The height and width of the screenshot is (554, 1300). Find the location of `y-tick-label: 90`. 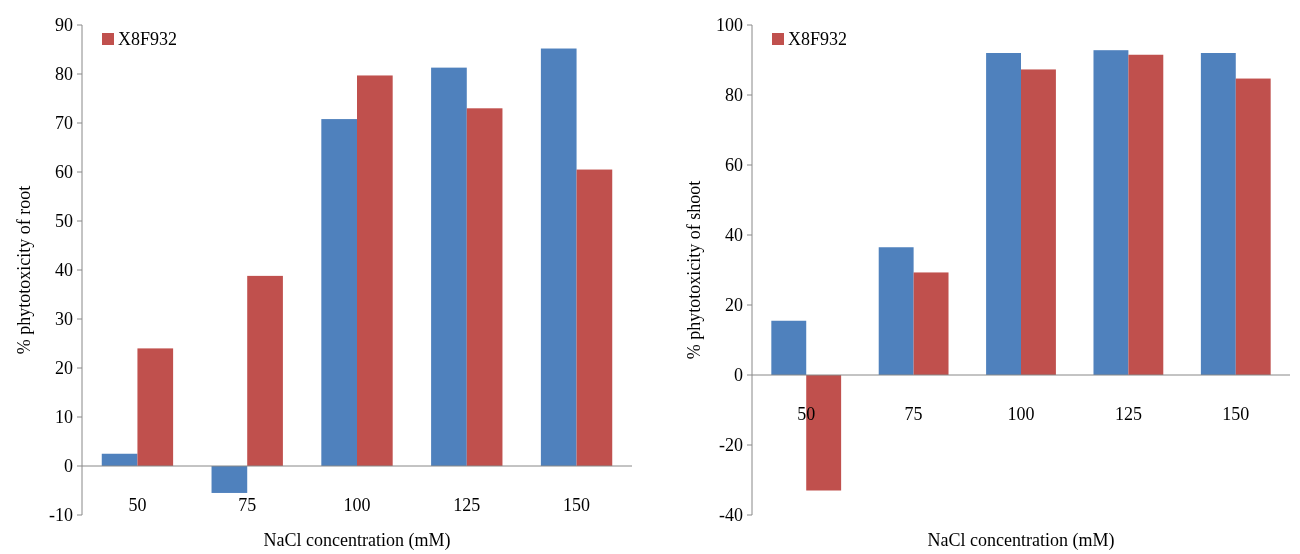

y-tick-label: 90 is located at coordinates (64, 25).